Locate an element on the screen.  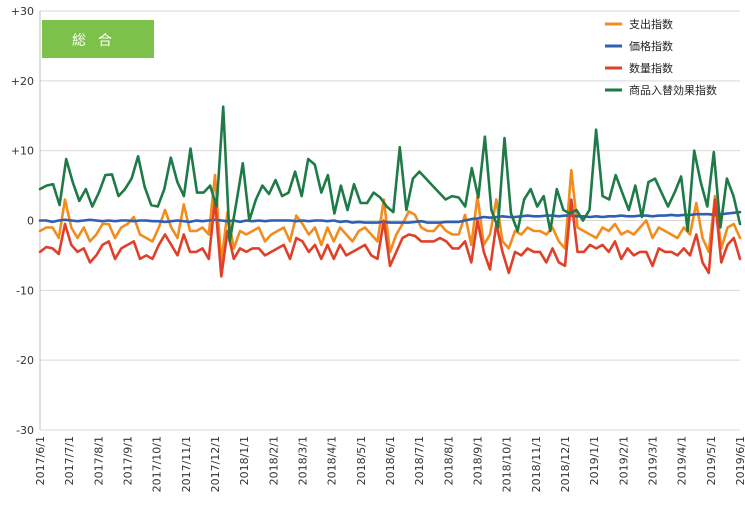
badge: 総合 is located at coordinates (98, 39).